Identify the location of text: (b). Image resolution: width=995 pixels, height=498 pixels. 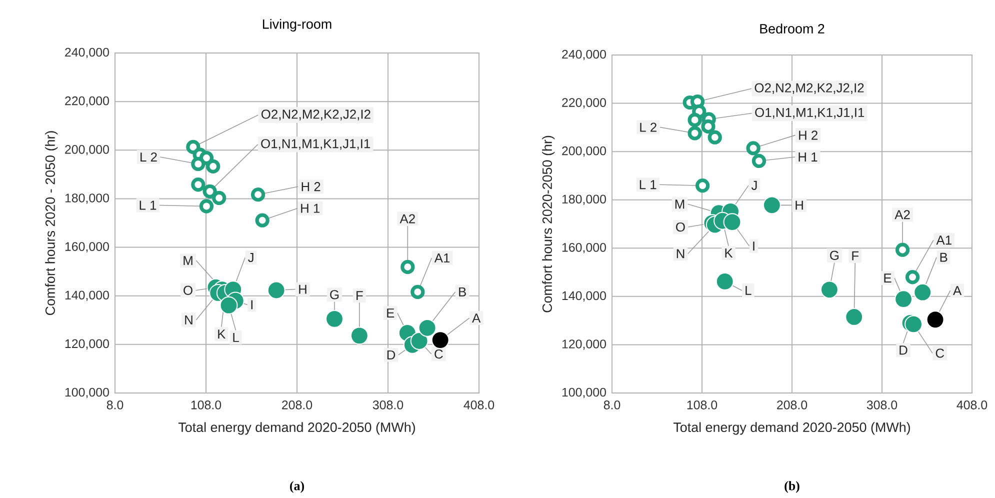
(792, 487).